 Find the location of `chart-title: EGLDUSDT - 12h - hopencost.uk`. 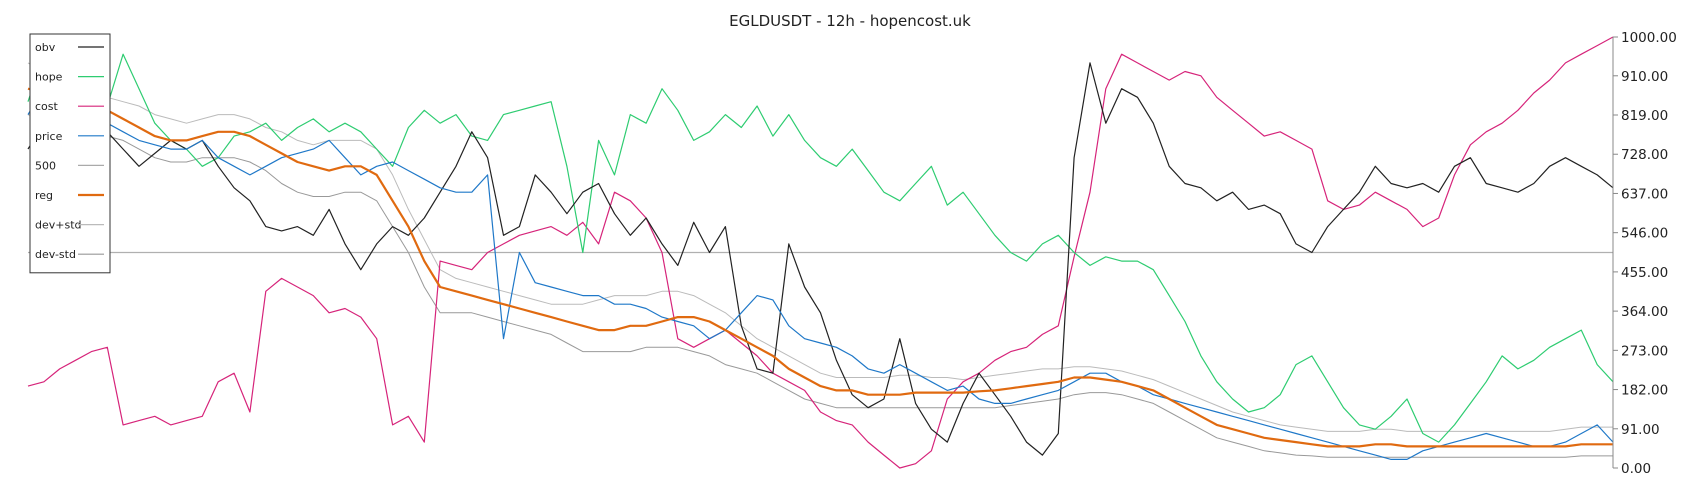

chart-title: EGLDUSDT - 12h - hopencost.uk is located at coordinates (850, 21).